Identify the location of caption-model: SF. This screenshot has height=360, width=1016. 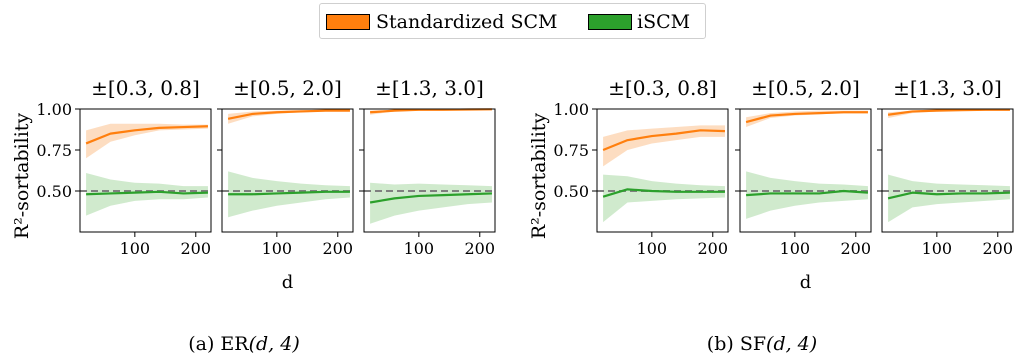
(753, 344).